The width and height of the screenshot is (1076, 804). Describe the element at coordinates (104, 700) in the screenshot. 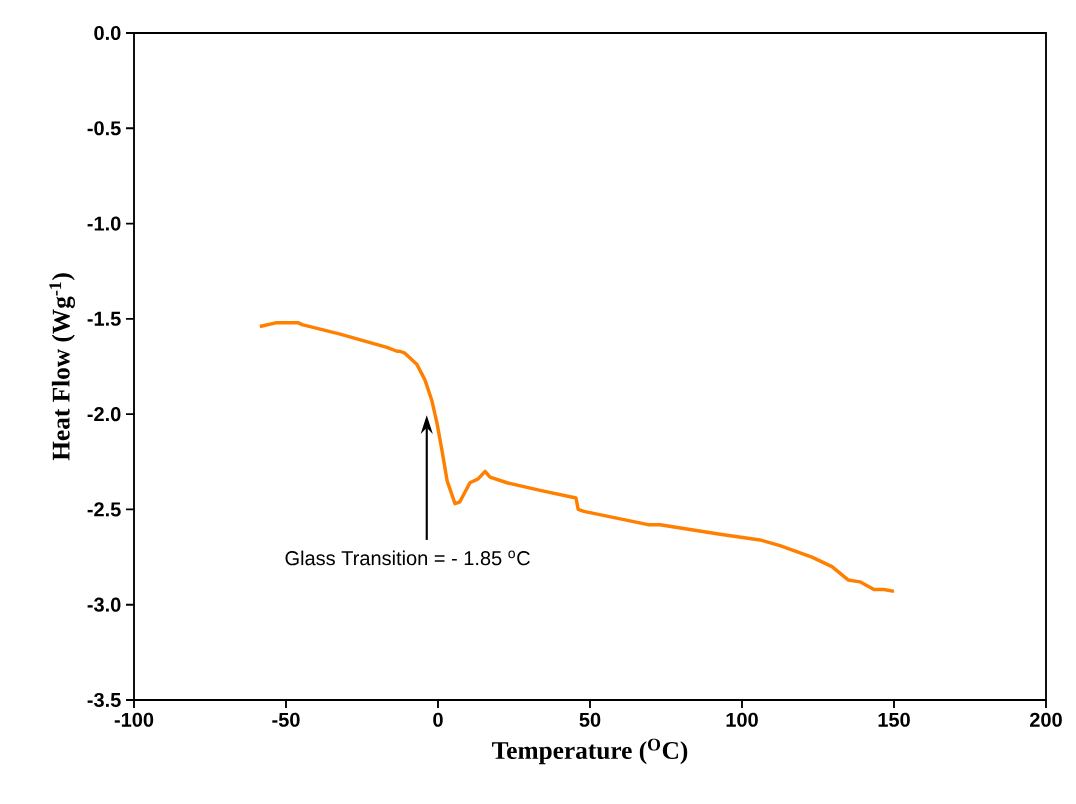

I see `y-tick-label: -3.5` at that location.